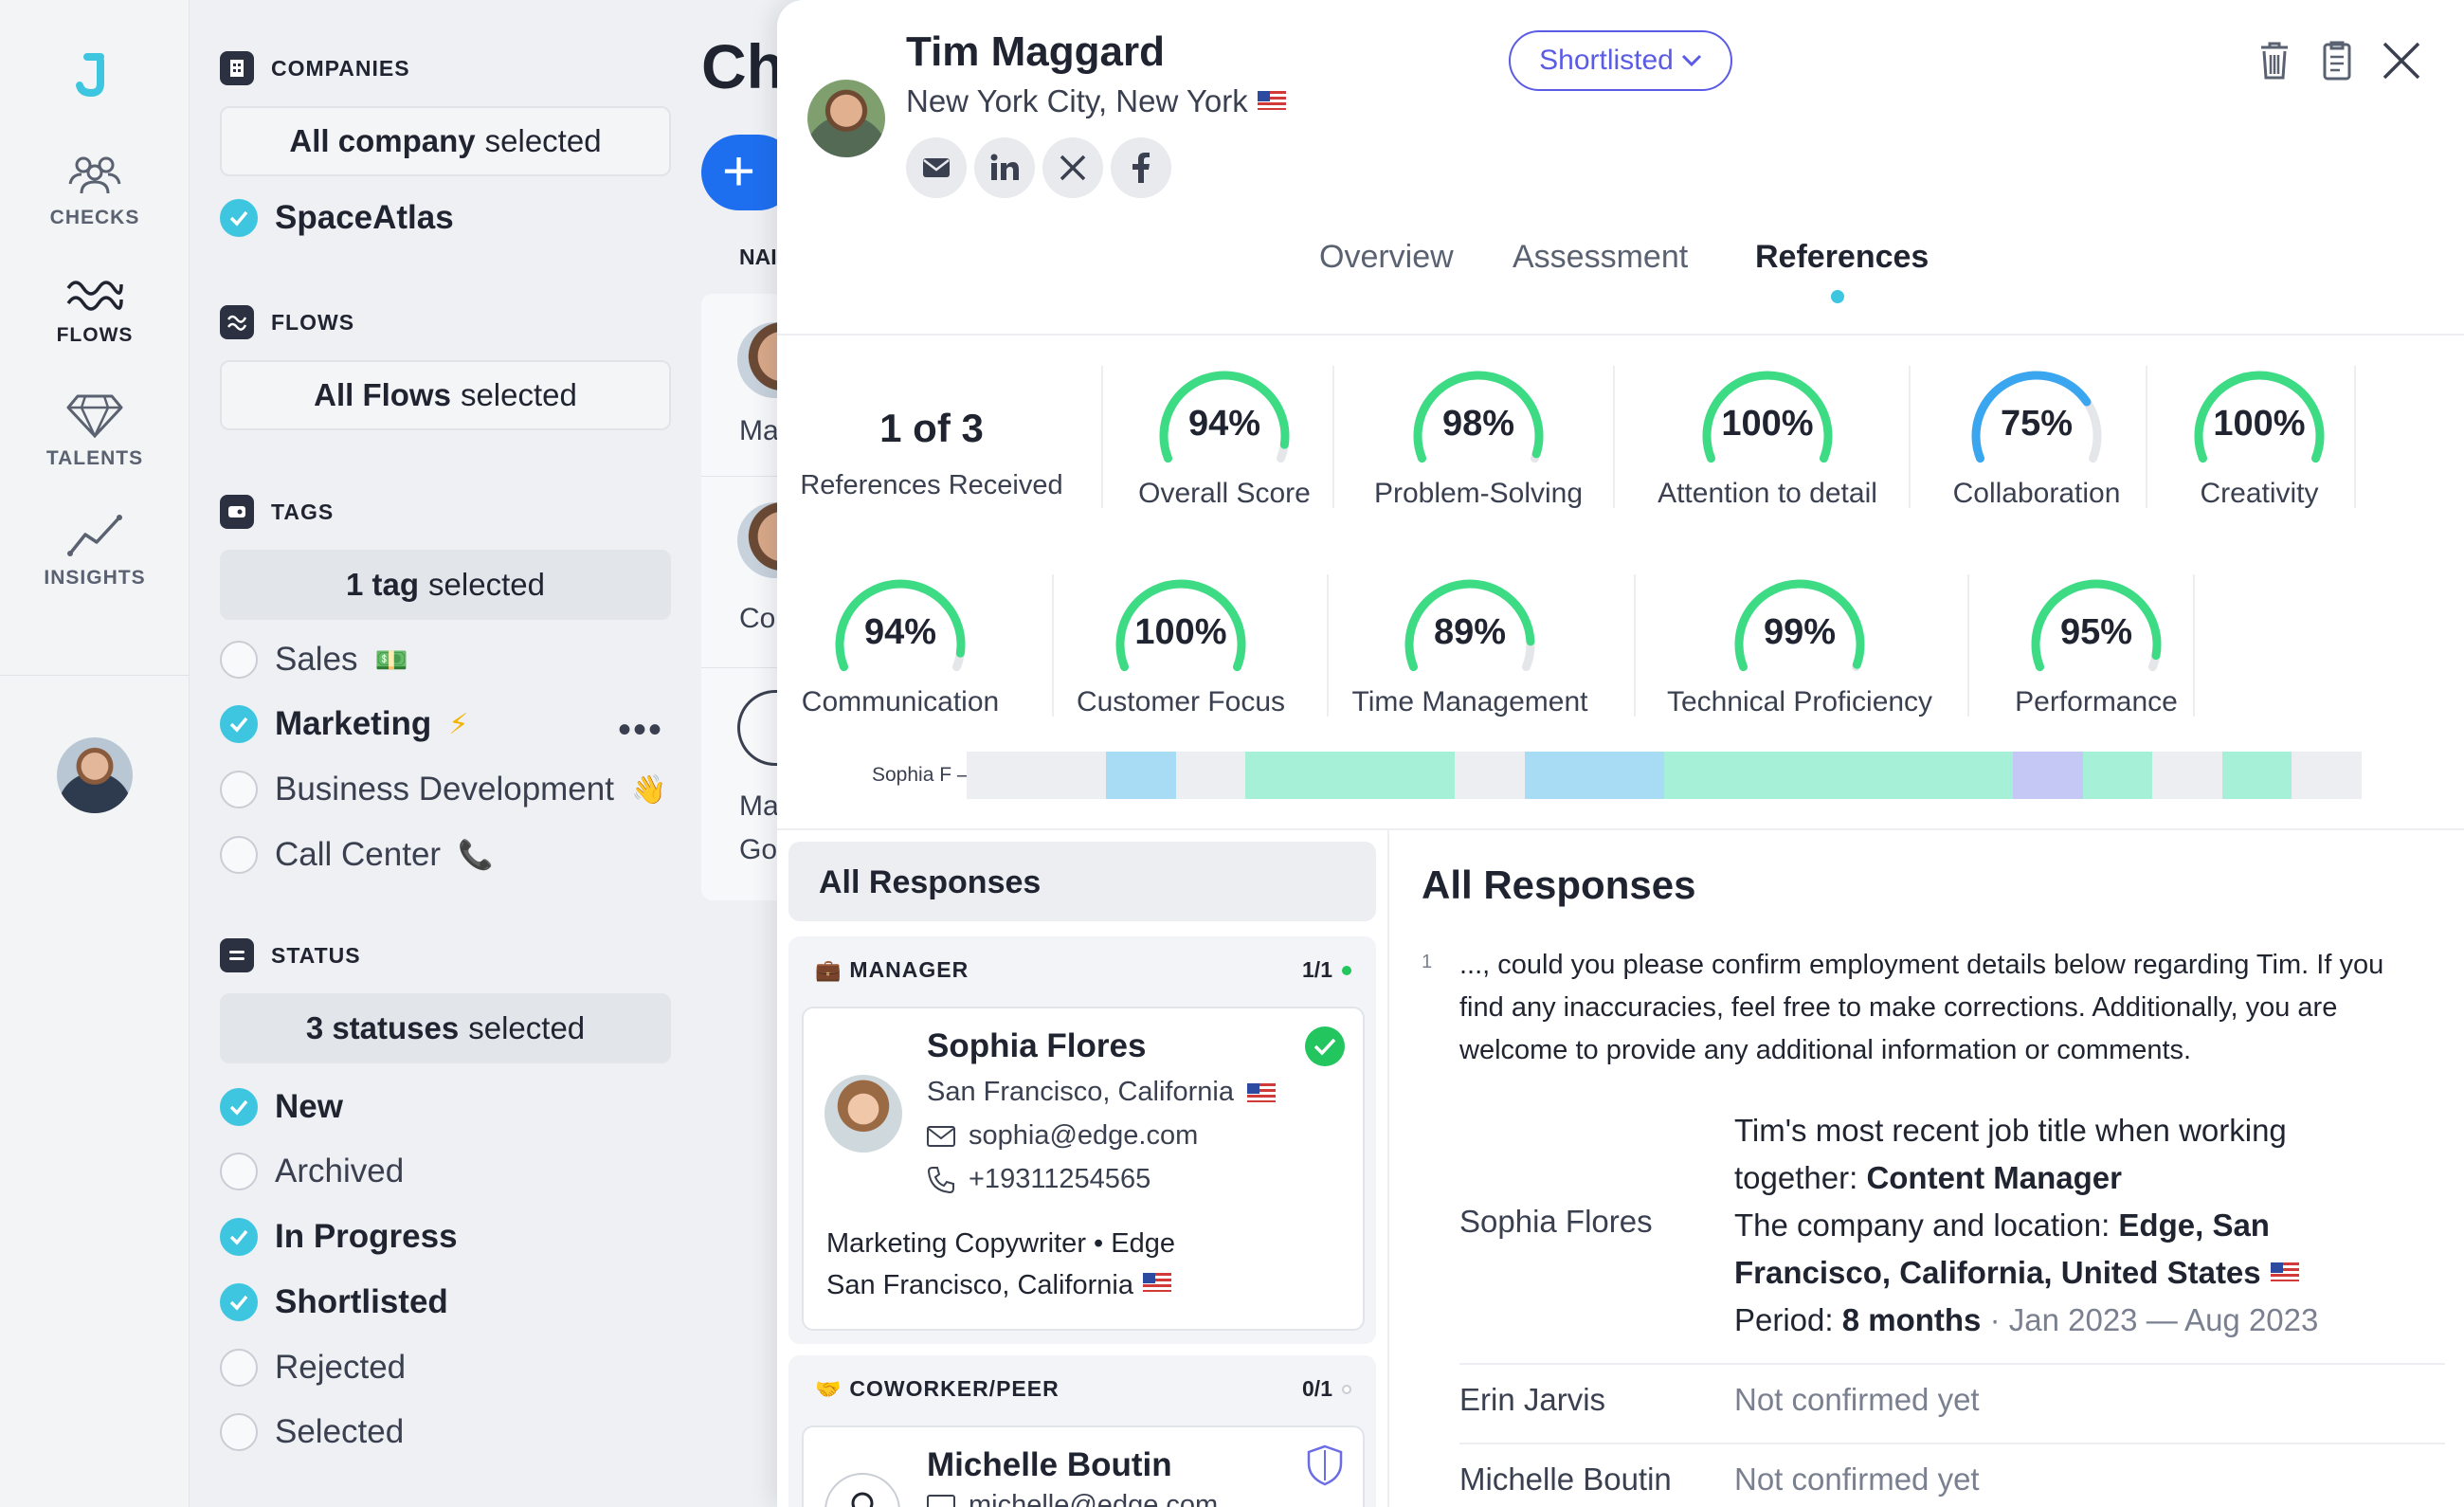 The width and height of the screenshot is (2464, 1507). Describe the element at coordinates (1601, 257) in the screenshot. I see `tab-assessment: Assessment` at that location.